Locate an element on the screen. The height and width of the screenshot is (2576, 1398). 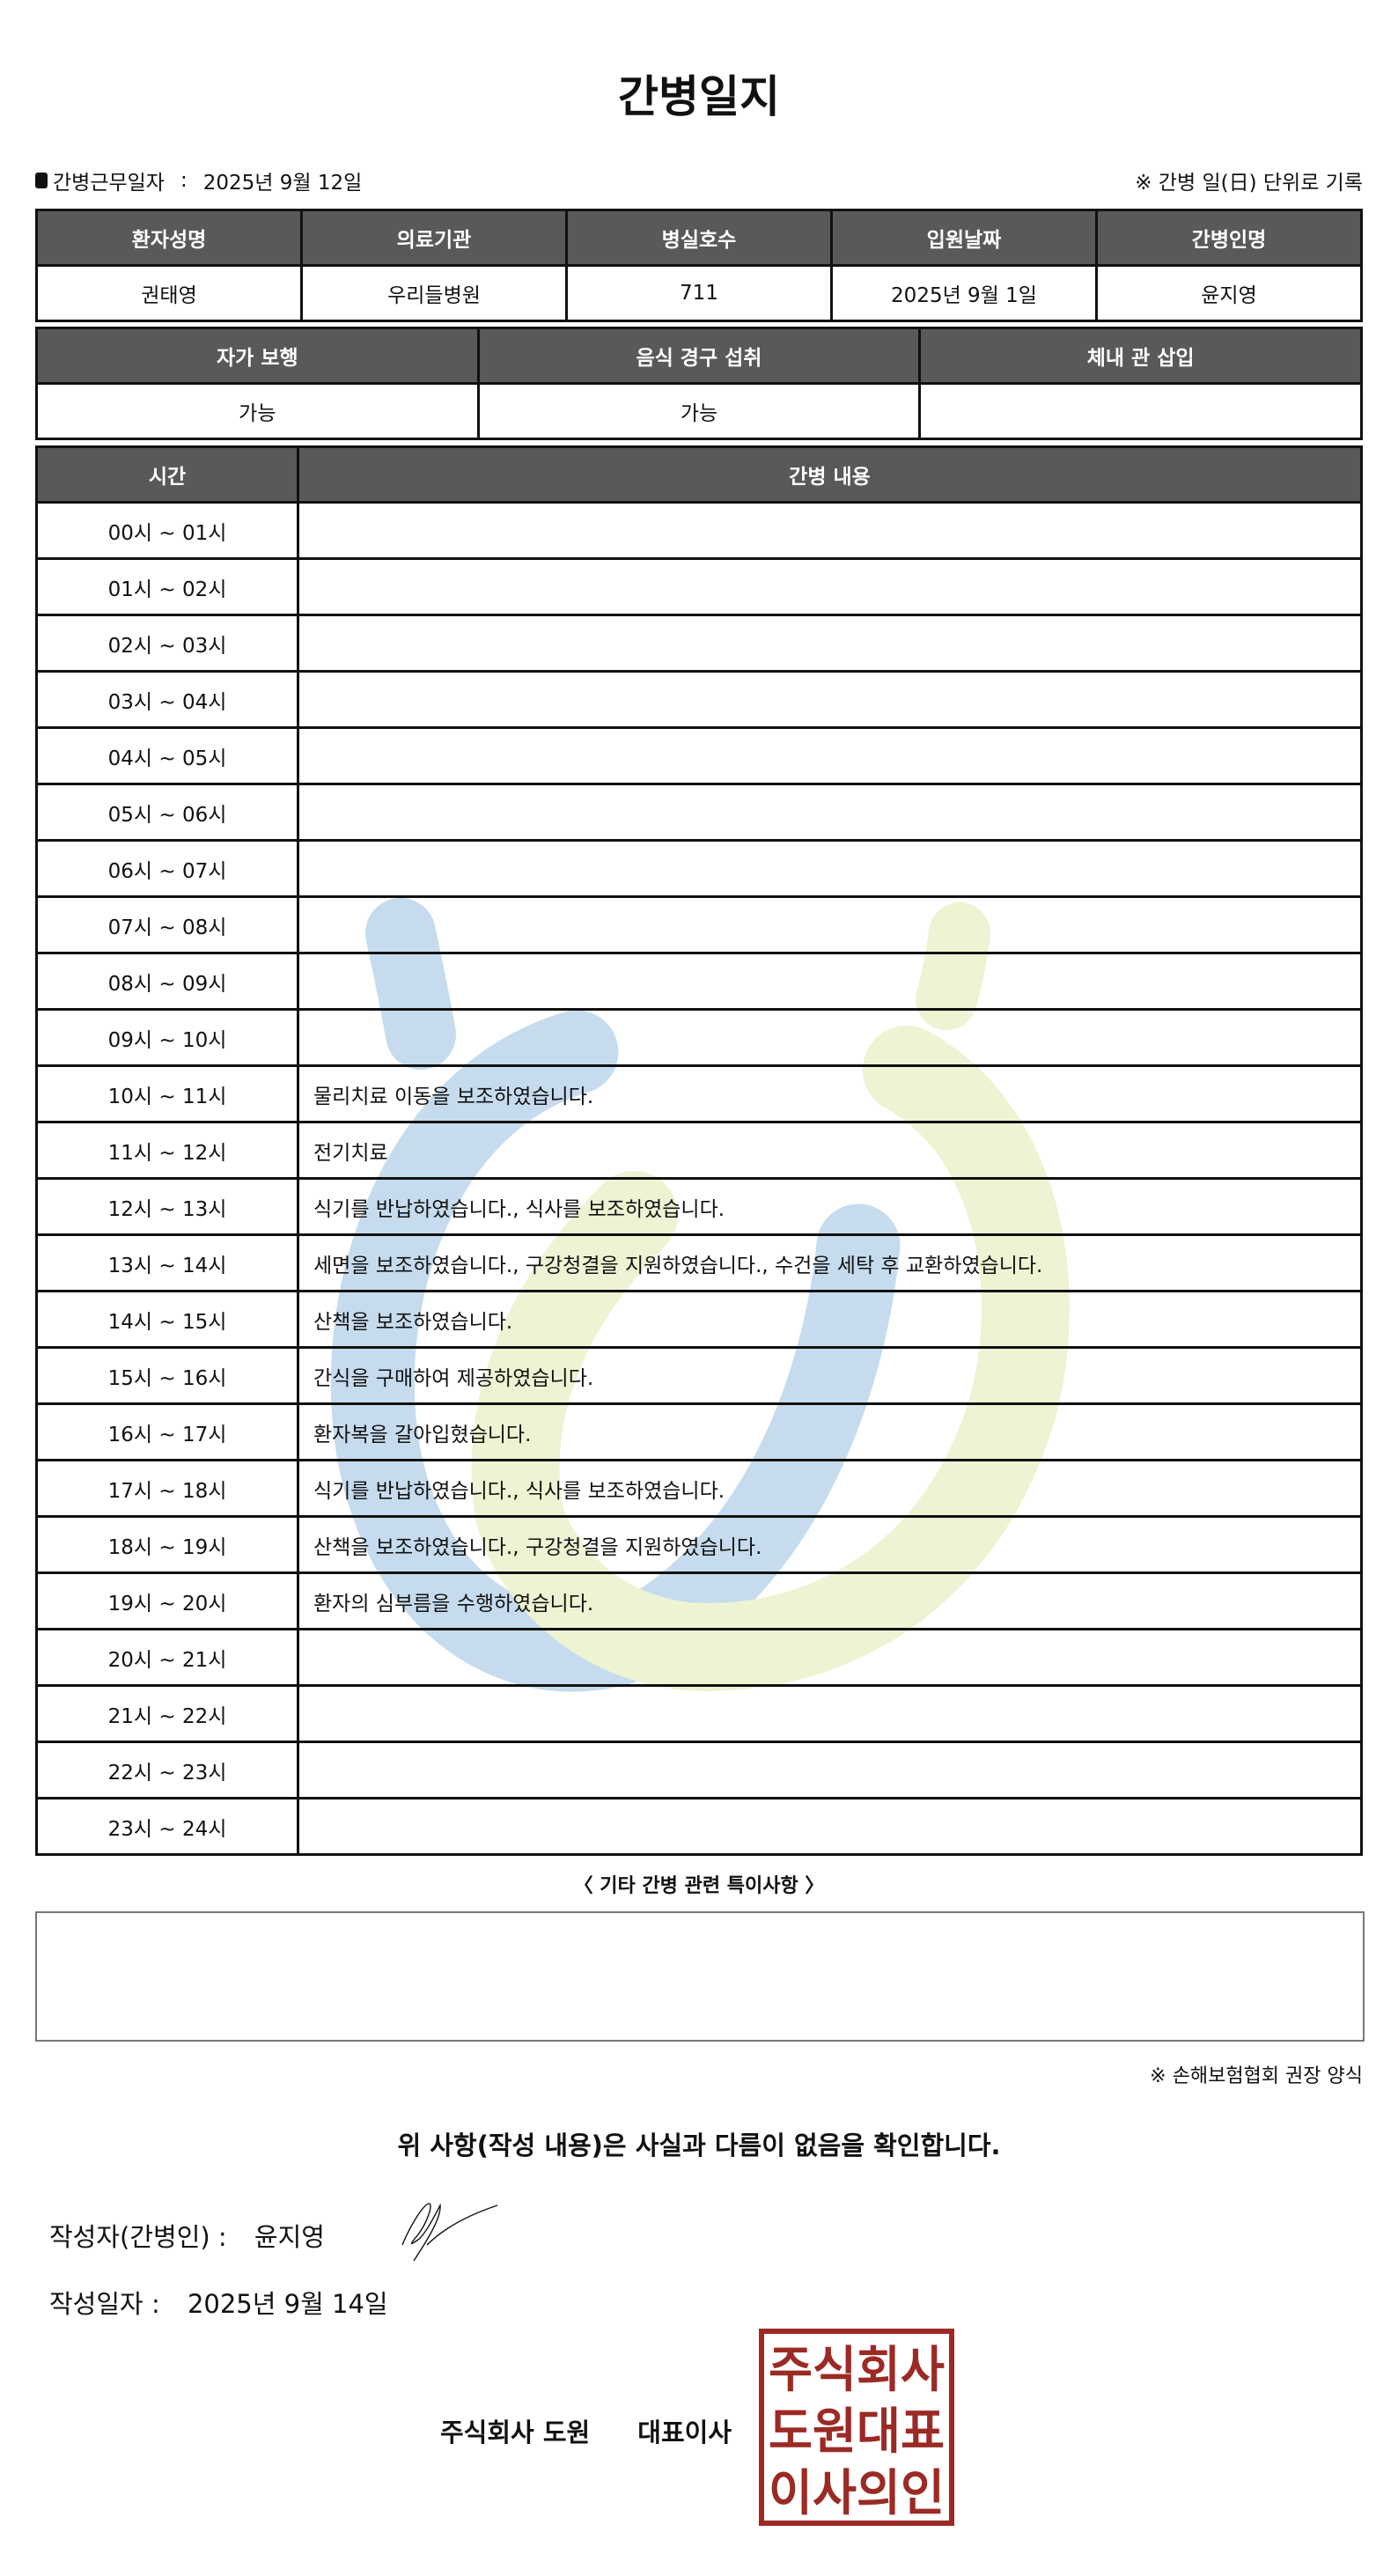
time-slot: 02시 ~ 03시 is located at coordinates (167, 644).